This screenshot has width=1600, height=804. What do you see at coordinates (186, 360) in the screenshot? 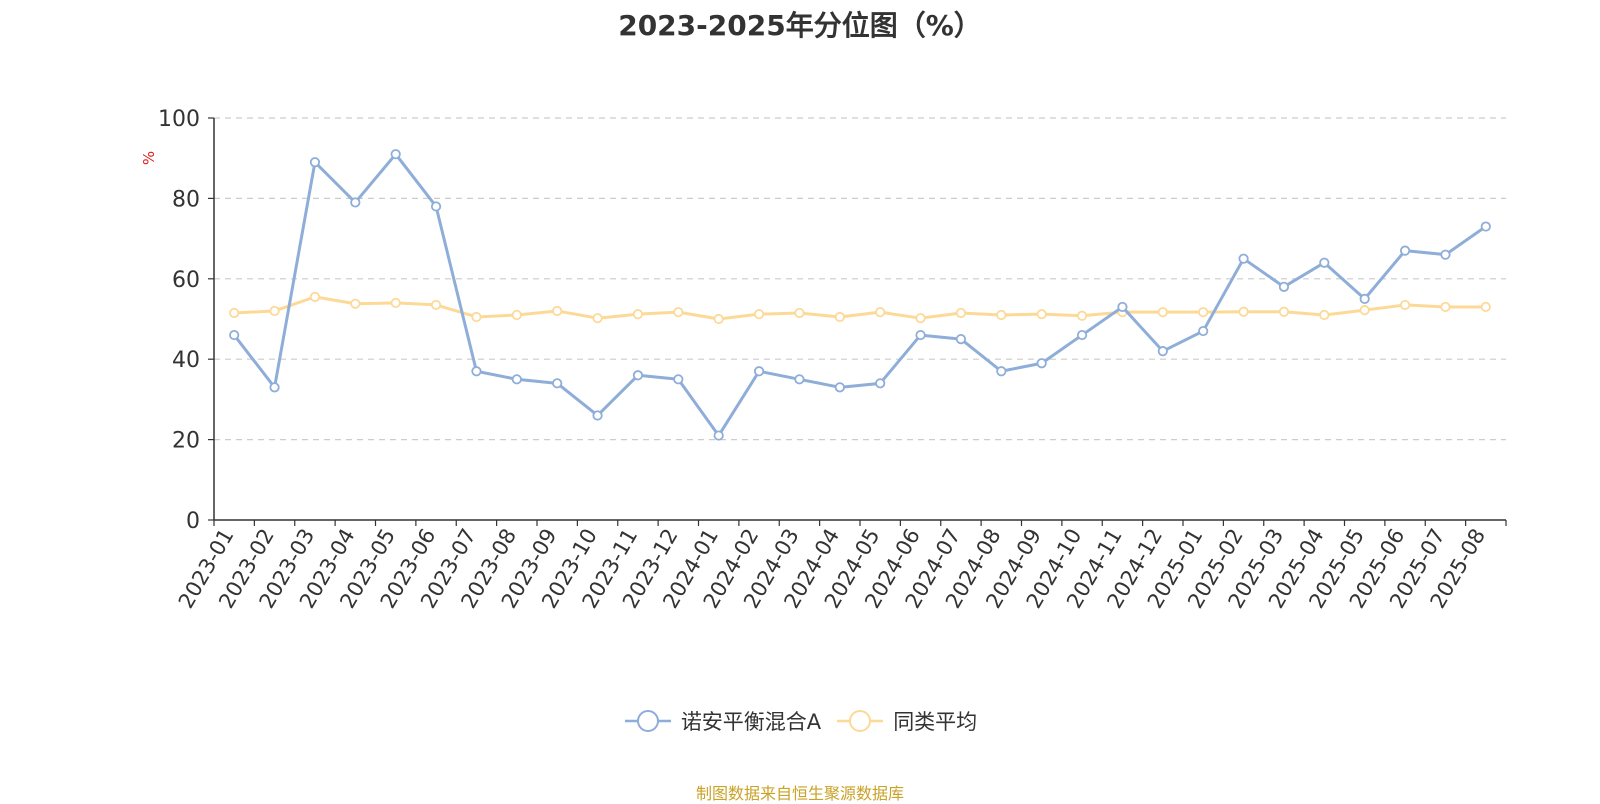
I see `y-tick-label: 40` at bounding box center [186, 360].